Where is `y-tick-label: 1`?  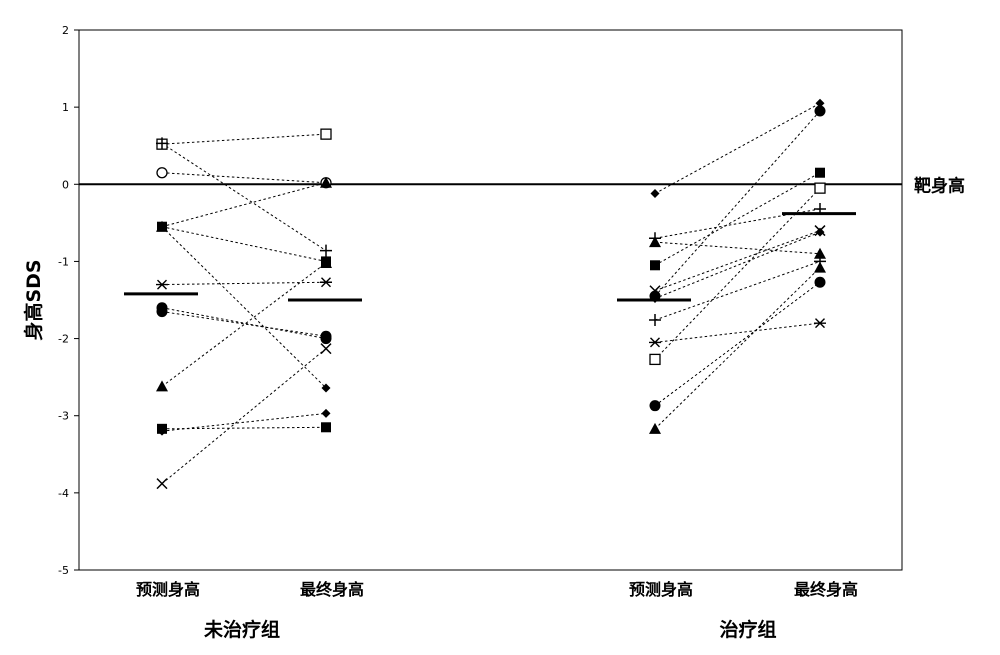 y-tick-label: 1 is located at coordinates (65, 107).